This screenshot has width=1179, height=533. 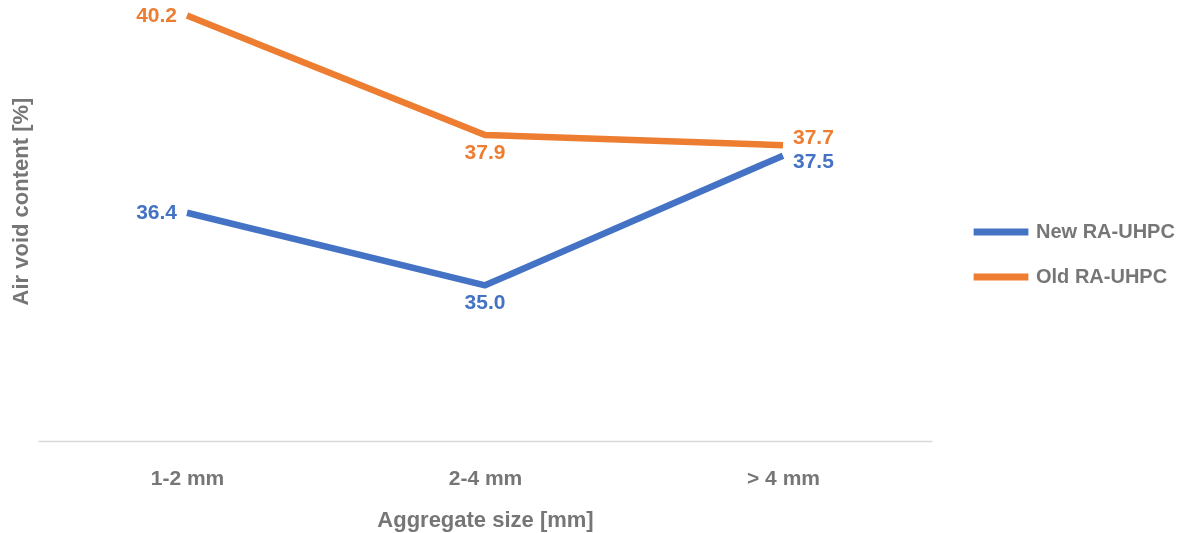 I want to click on data-label: 37.7, so click(x=813, y=137).